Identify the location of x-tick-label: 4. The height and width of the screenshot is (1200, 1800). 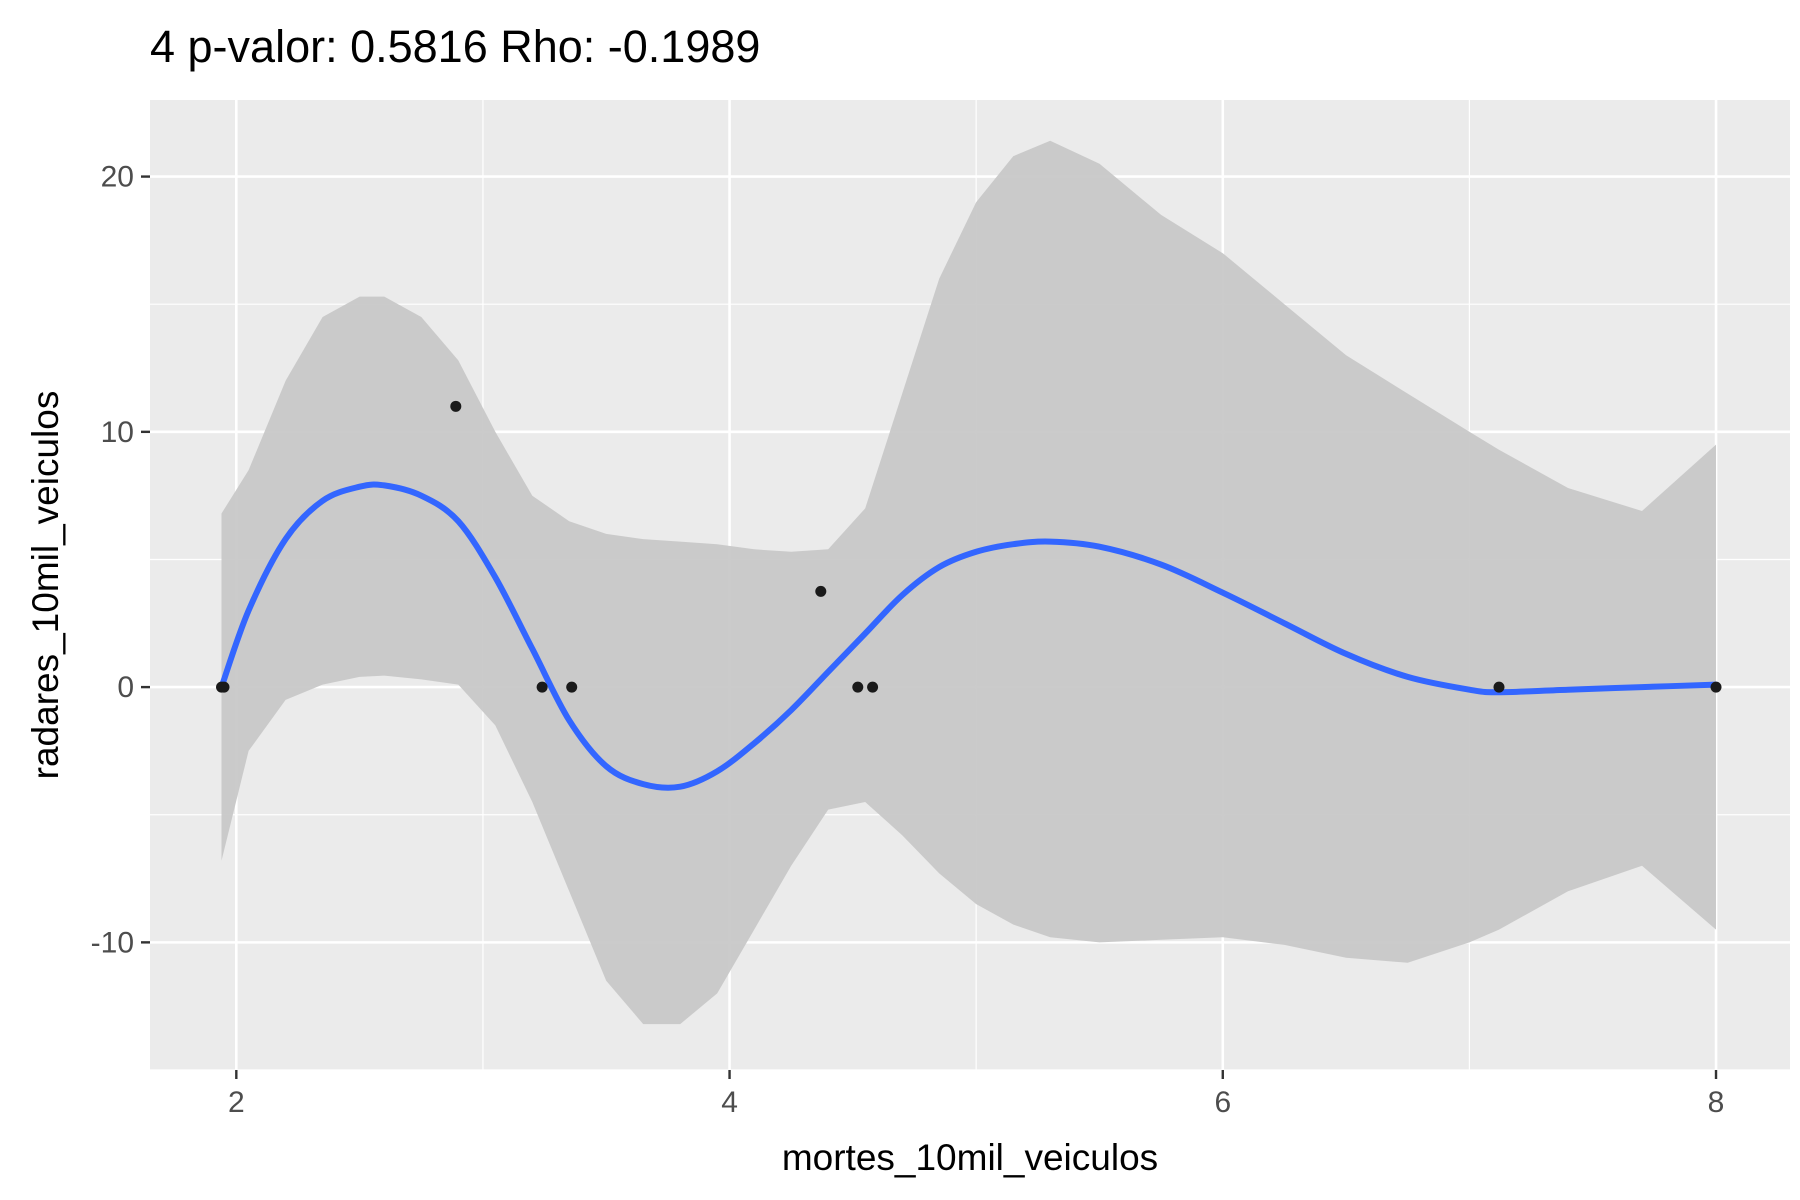
(729, 1102).